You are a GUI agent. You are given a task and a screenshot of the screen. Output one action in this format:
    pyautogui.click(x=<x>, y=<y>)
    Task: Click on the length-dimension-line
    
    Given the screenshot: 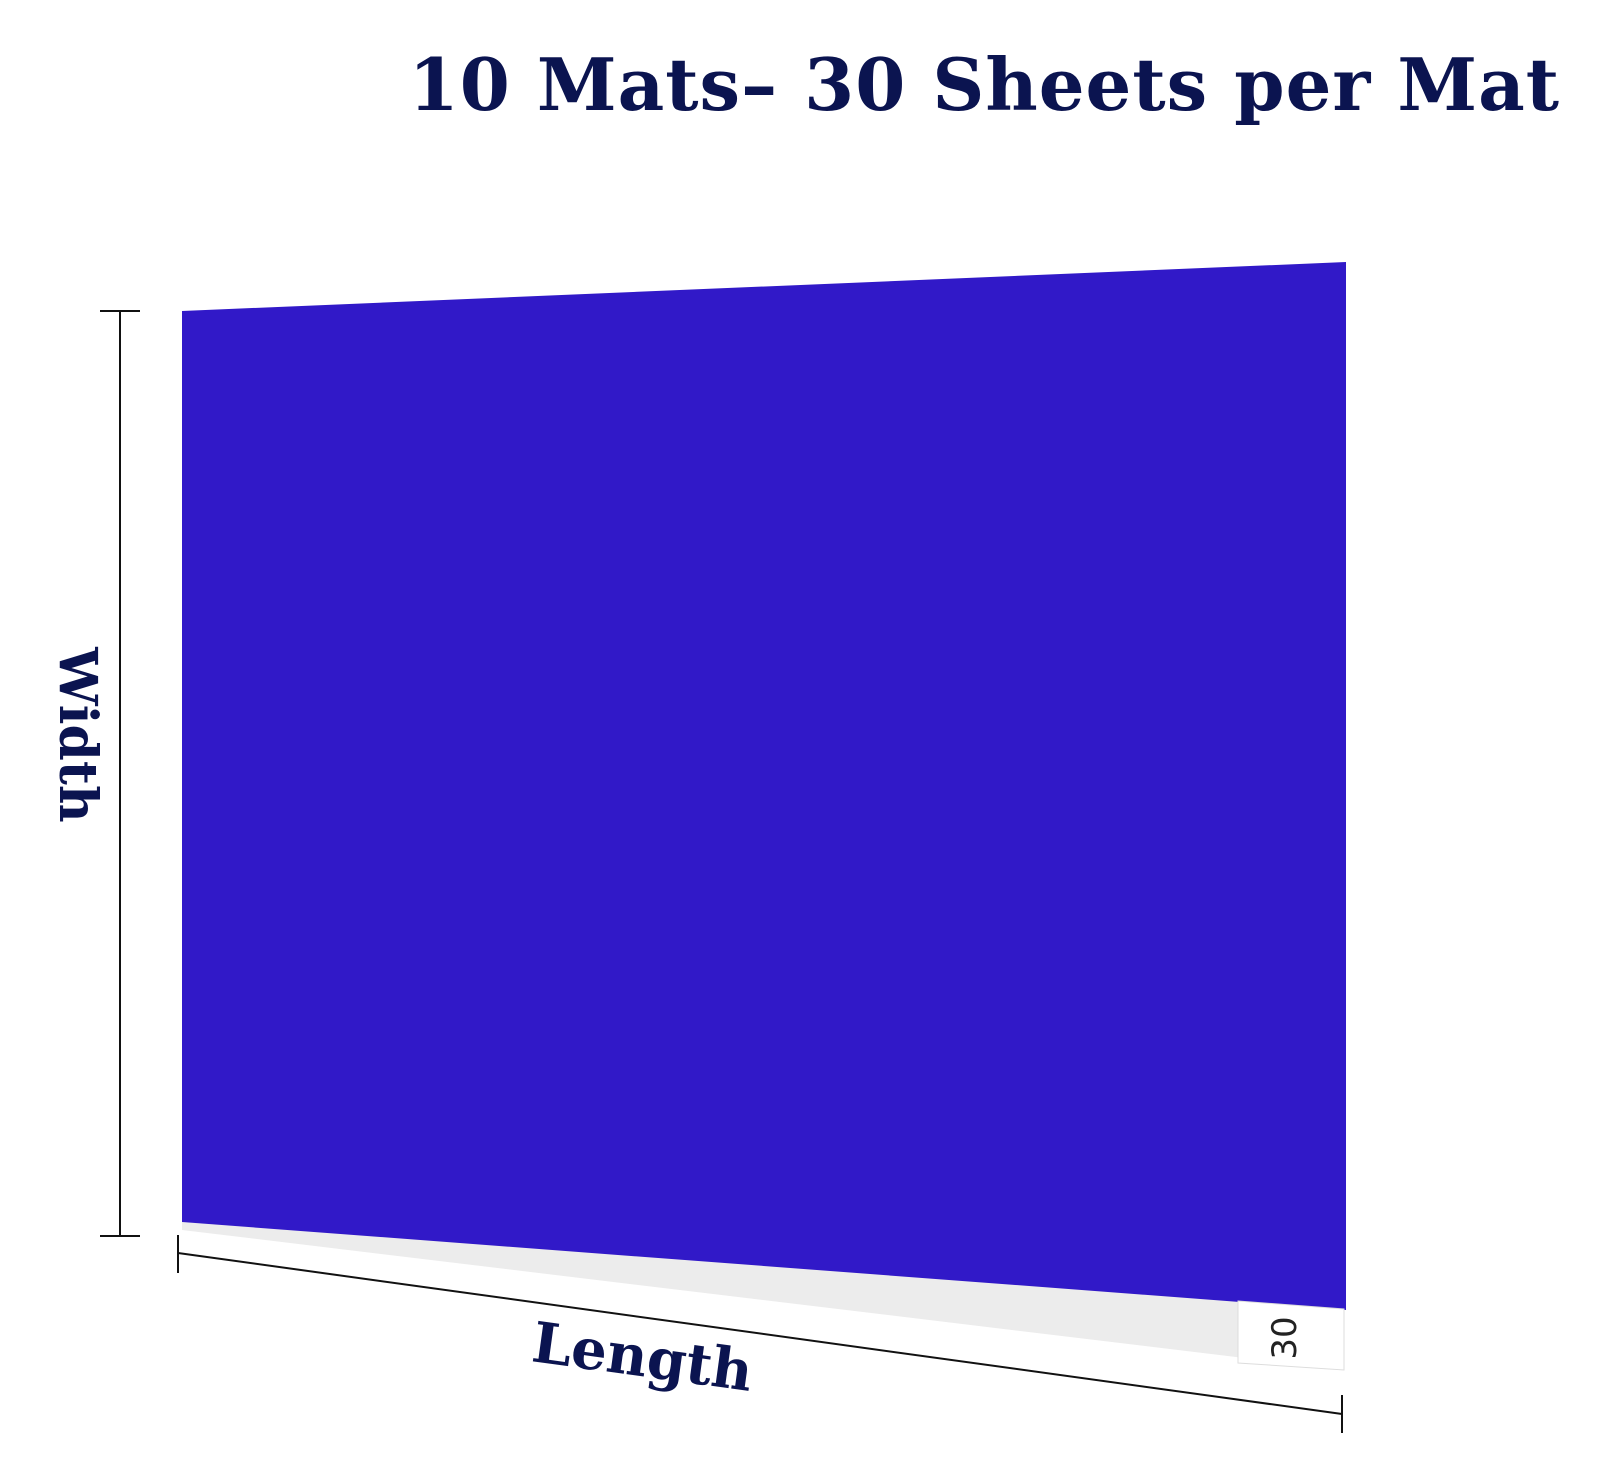 What is the action you would take?
    pyautogui.click(x=760, y=1334)
    